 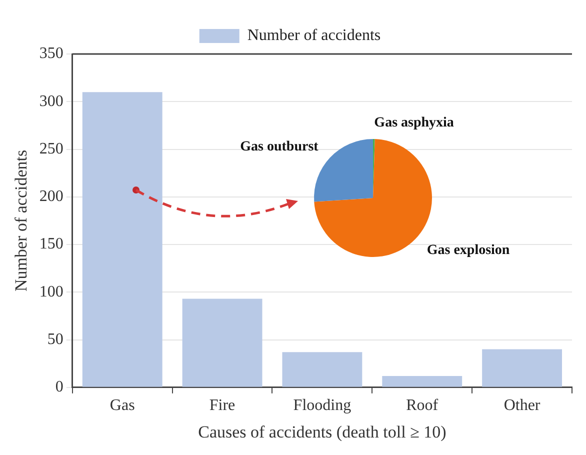 What do you see at coordinates (468, 250) in the screenshot?
I see `slice-label: Gas explosion` at bounding box center [468, 250].